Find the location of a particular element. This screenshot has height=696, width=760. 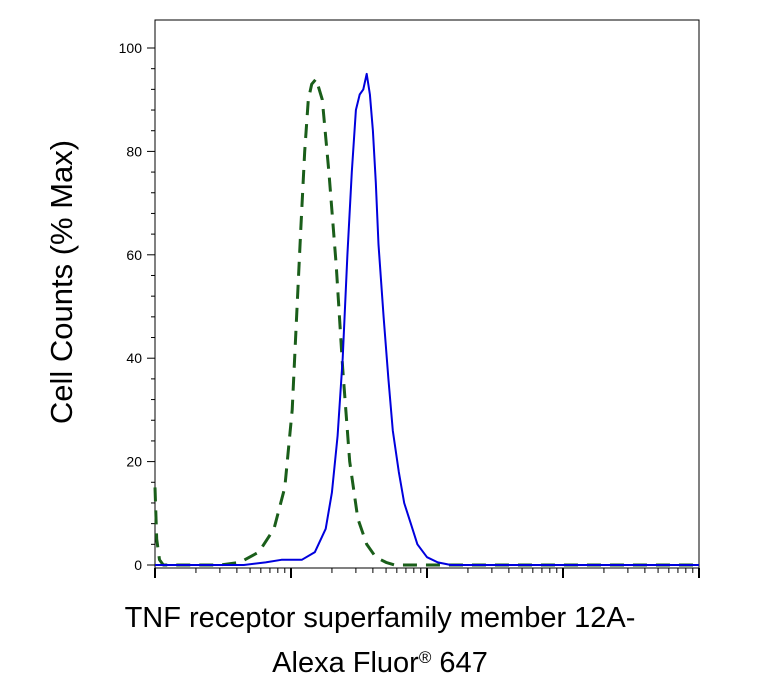

y-tick-label: 60 is located at coordinates (134, 255).